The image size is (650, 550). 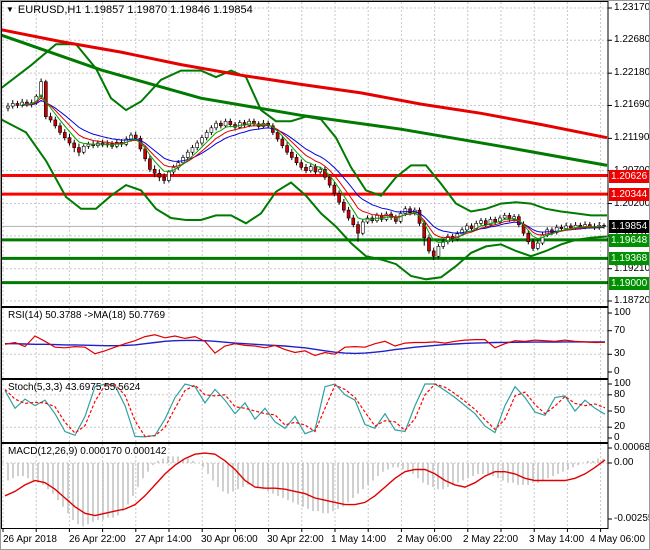 What do you see at coordinates (632, 447) in the screenshot?
I see `macd-axis-label: 0.000684` at bounding box center [632, 447].